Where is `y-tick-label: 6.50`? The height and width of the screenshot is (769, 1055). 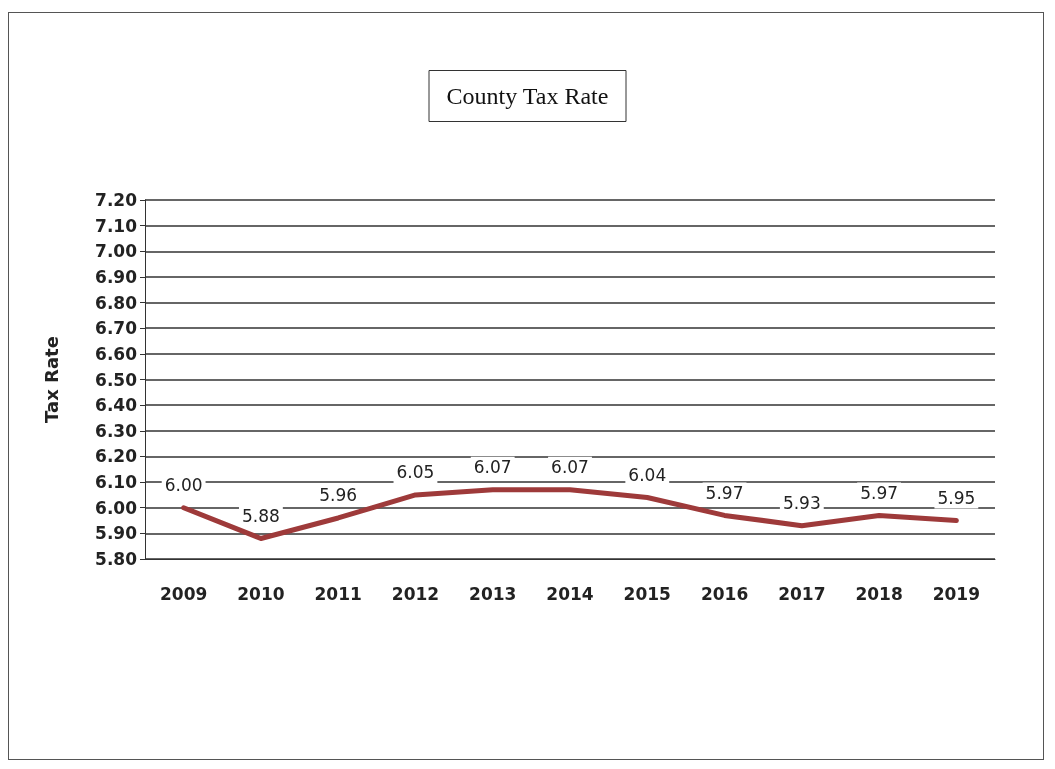 y-tick-label: 6.50 is located at coordinates (116, 379).